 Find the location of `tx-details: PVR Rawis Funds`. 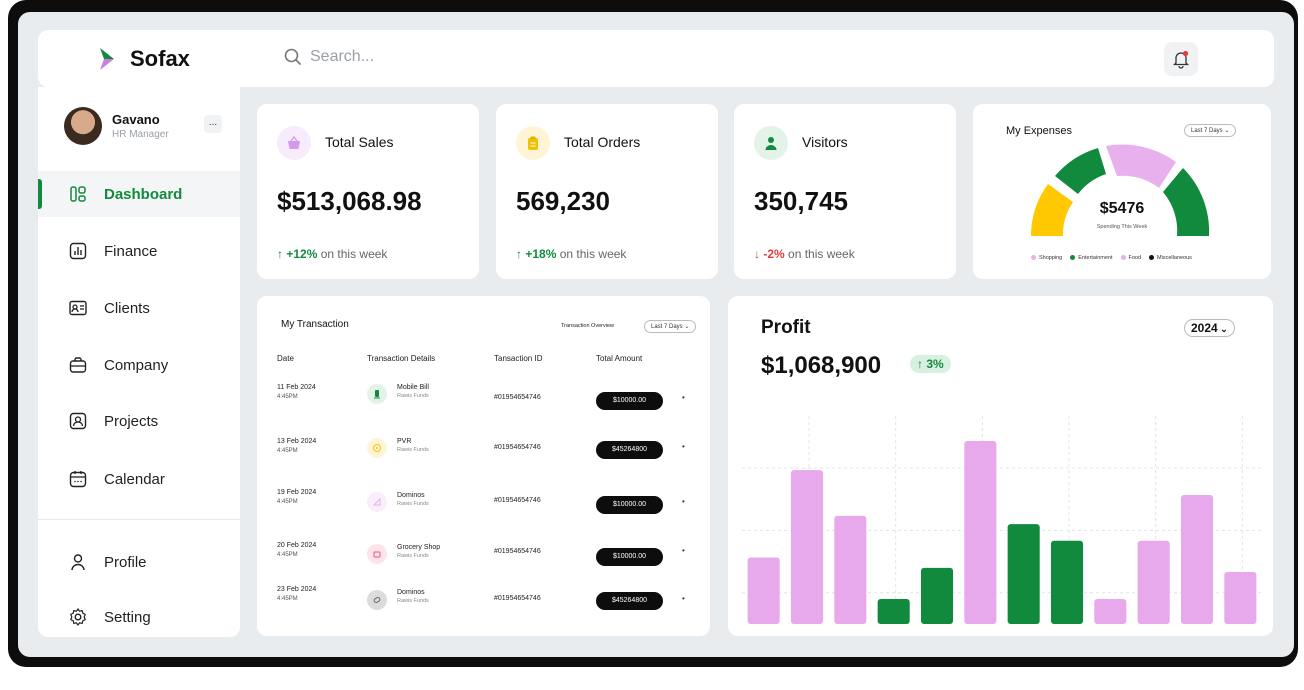

tx-details: PVR Rawis Funds is located at coordinates (413, 445).